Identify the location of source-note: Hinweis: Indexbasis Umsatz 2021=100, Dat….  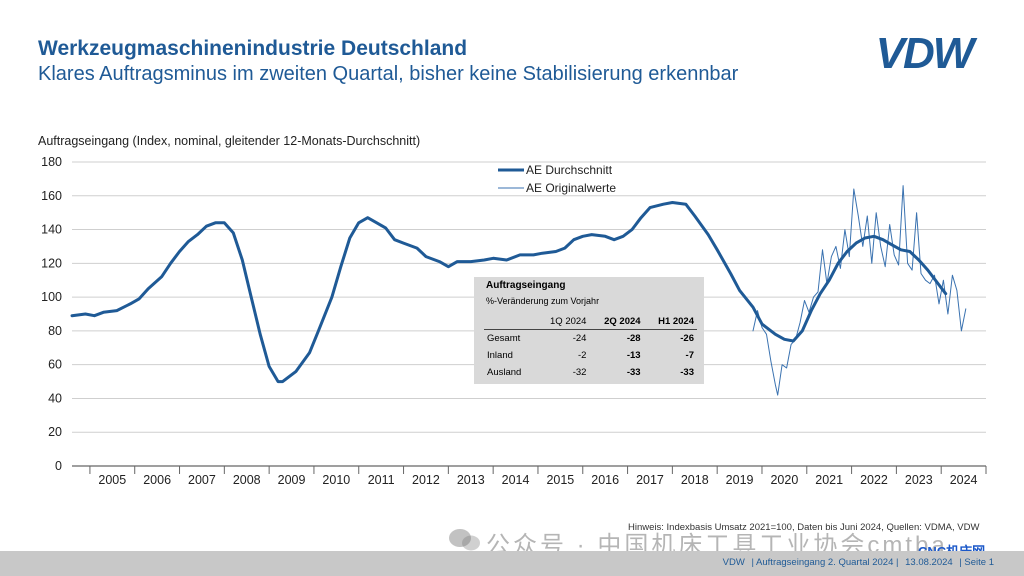
(804, 527).